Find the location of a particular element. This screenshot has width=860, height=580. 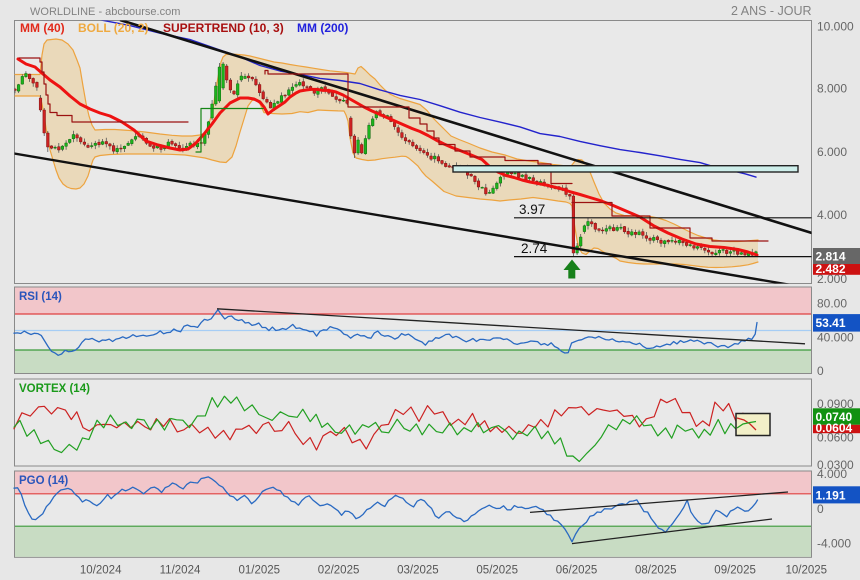

svg-text: 02/2025 is located at coordinates (339, 571).